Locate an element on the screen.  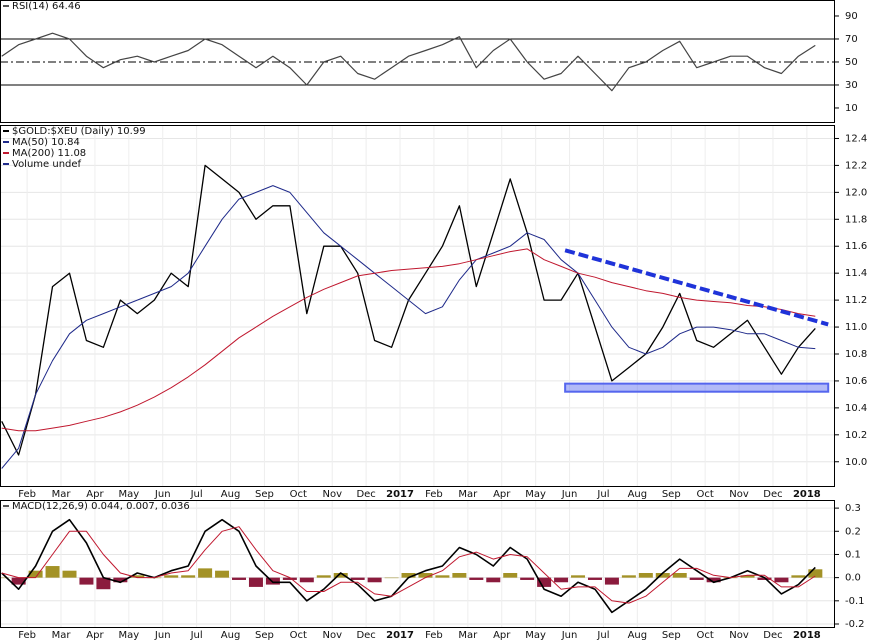
y-tick-label: 10.6 is located at coordinates (856, 381).